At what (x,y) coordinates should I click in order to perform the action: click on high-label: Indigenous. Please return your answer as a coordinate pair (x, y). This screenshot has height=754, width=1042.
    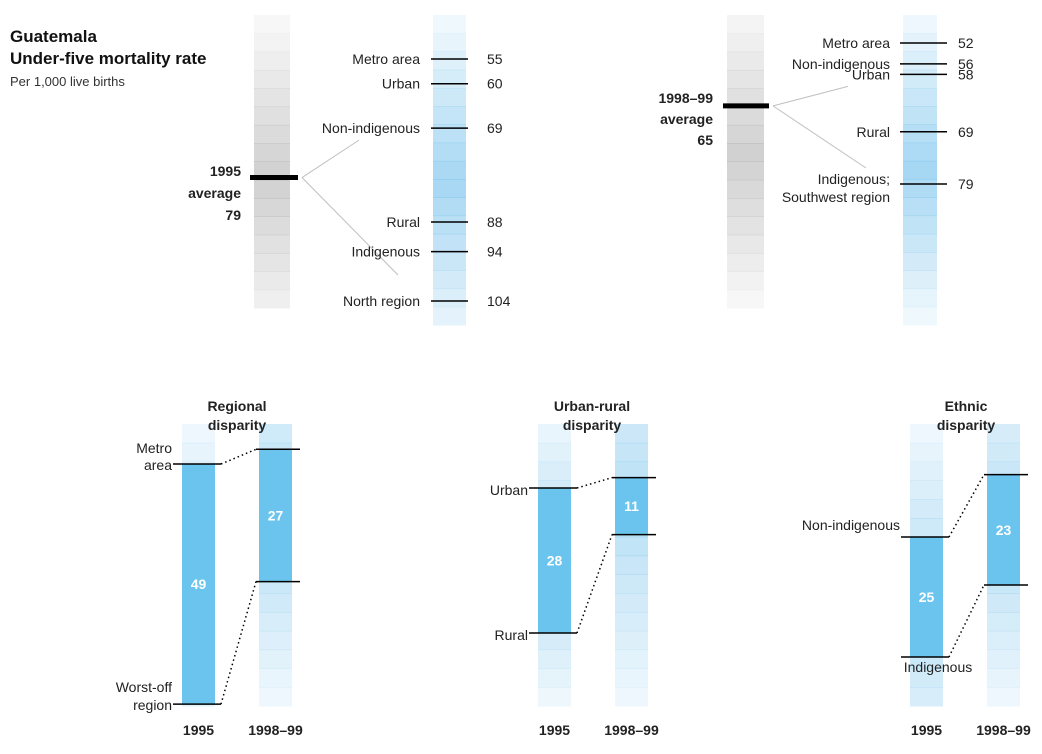
    Looking at the image, I should click on (938, 667).